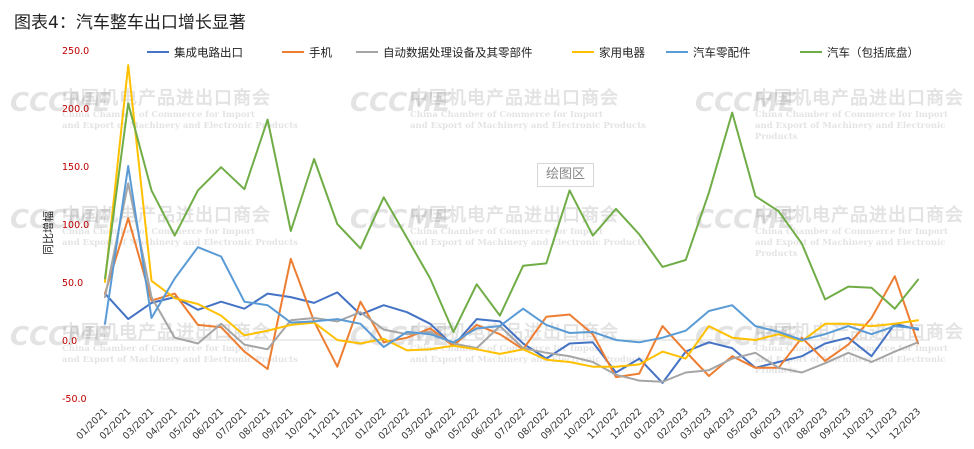 The image size is (974, 449). What do you see at coordinates (565, 175) in the screenshot?
I see `plot-area-label: 绘图区` at bounding box center [565, 175].